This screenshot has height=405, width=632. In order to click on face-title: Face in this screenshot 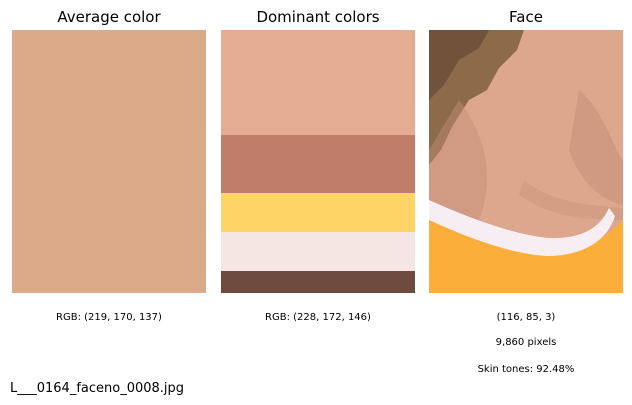, I will do `click(526, 17)`.